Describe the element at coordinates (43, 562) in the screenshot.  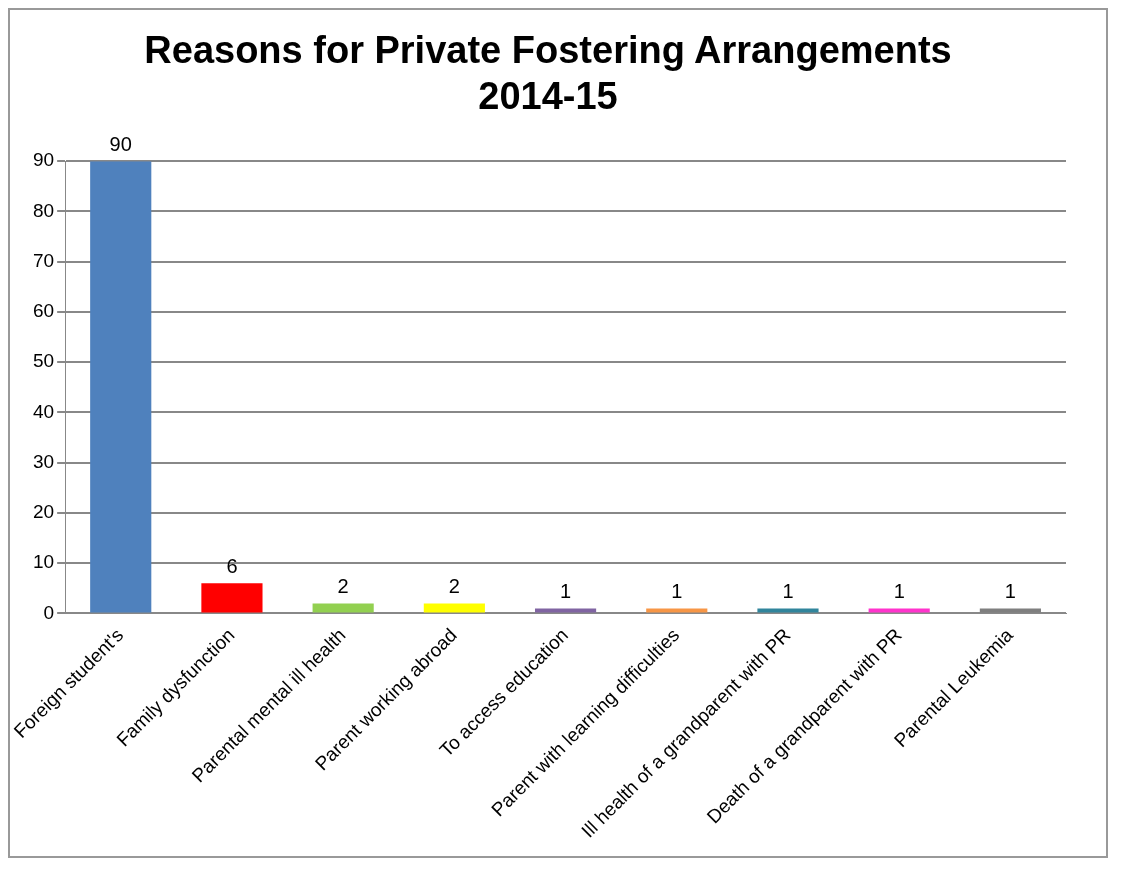
I see `y-tick-label: 10` at that location.